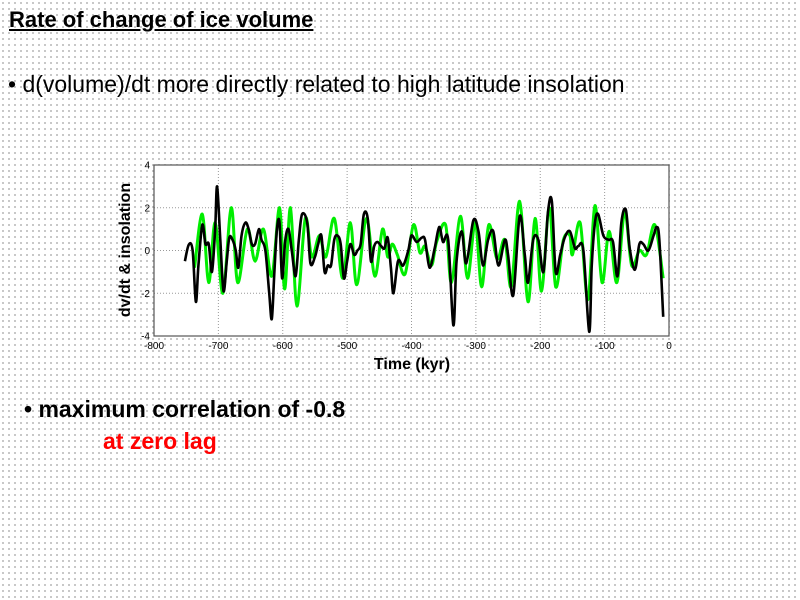  I want to click on y-tick-label: 2, so click(147, 208).